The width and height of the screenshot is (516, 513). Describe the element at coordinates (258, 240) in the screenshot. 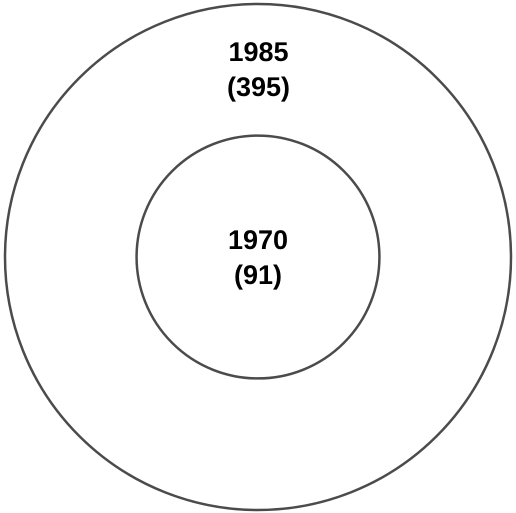

I see `category-label: 1970` at that location.